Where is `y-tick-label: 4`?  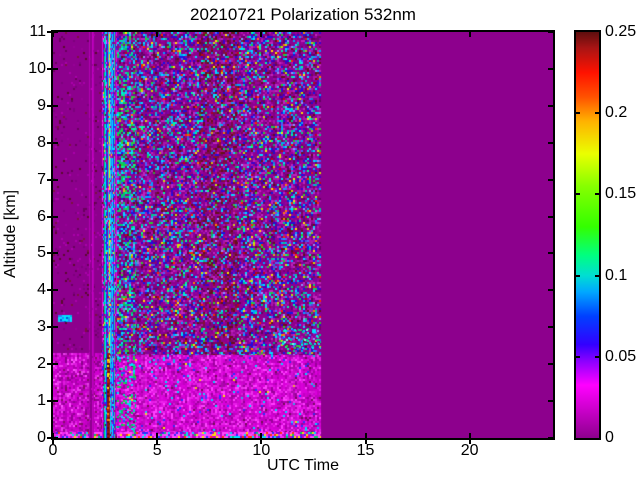
y-tick-label: 4 is located at coordinates (41, 290).